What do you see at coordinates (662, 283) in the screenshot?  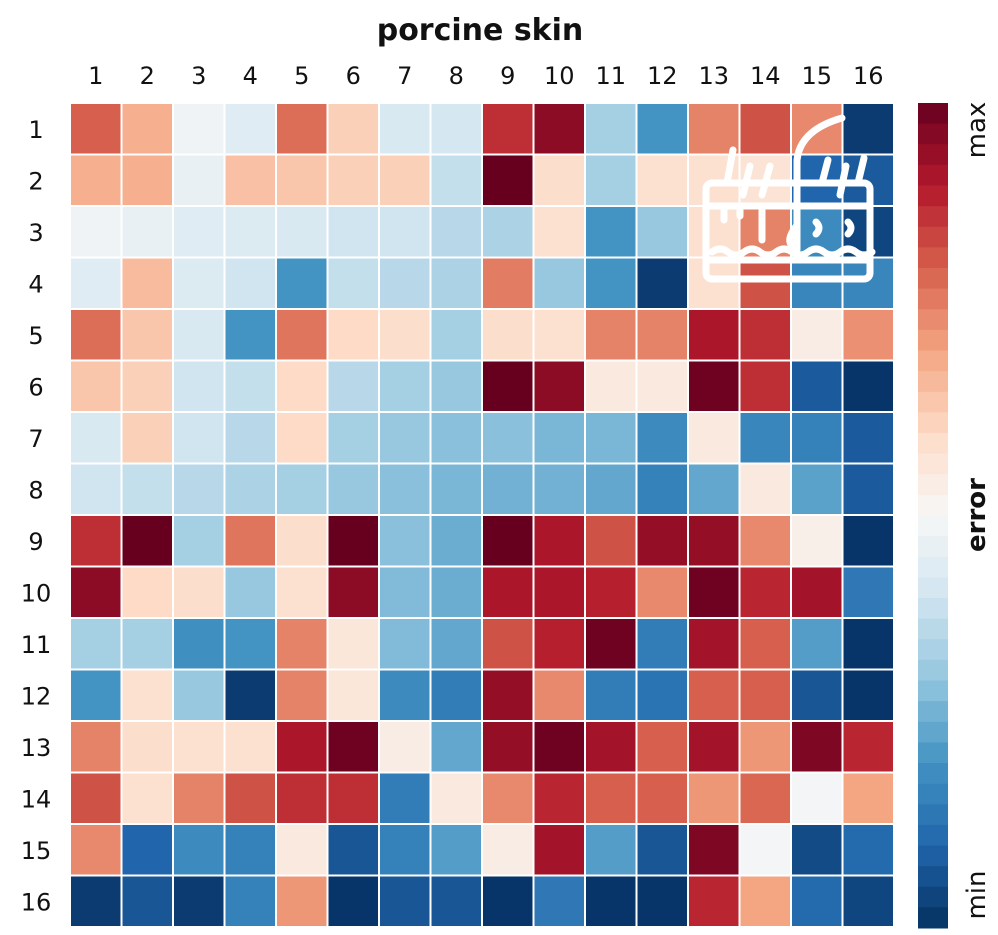 I see `heatmap-cell-r4-c12` at bounding box center [662, 283].